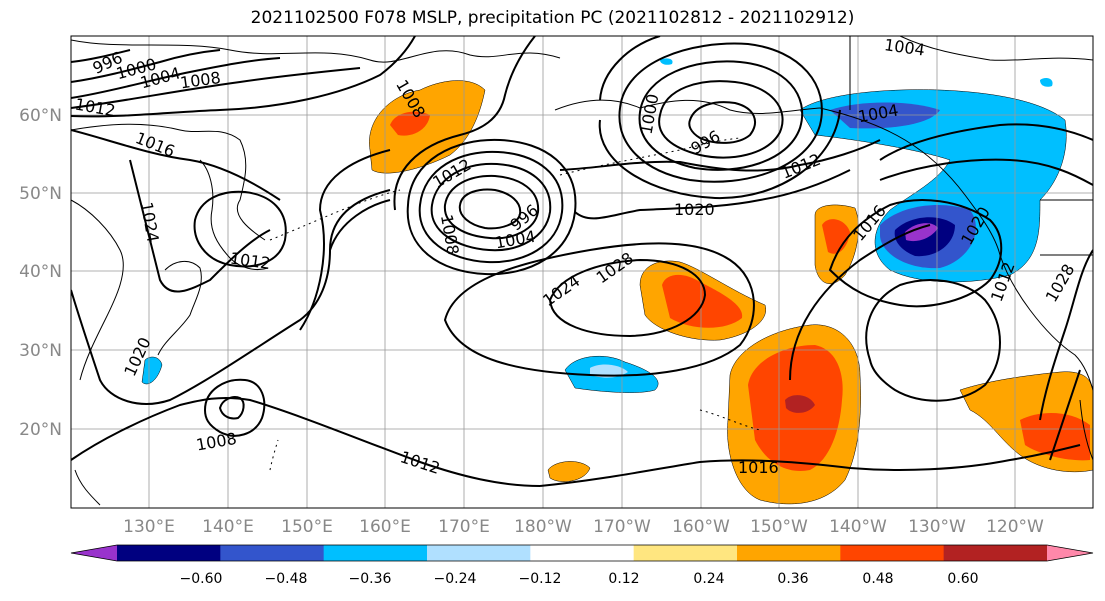 This screenshot has height=601, width=1105. What do you see at coordinates (1015, 527) in the screenshot?
I see `lon-label: 120°W` at bounding box center [1015, 527].